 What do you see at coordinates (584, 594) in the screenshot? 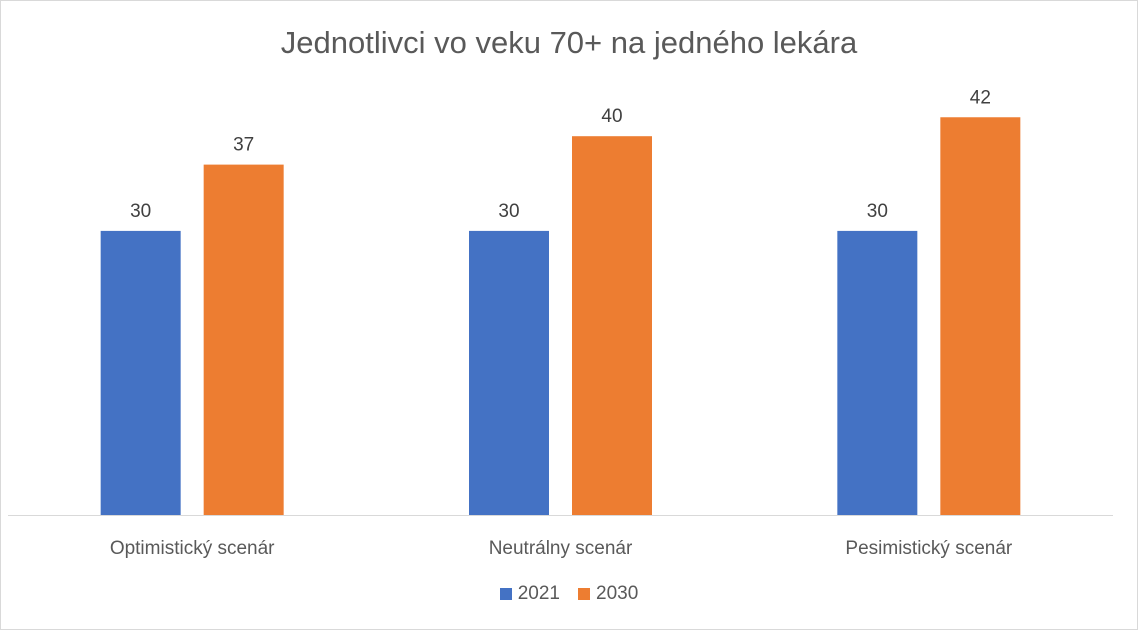
I see `legend-swatch-2030` at bounding box center [584, 594].